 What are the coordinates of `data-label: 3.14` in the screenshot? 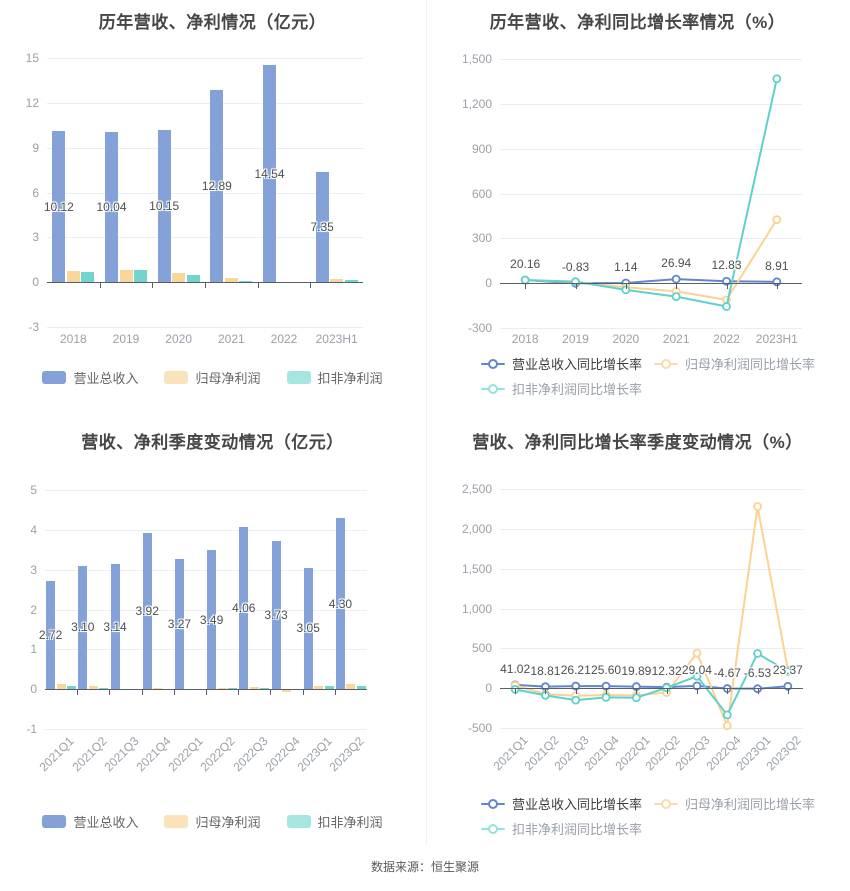 It's located at (115, 626).